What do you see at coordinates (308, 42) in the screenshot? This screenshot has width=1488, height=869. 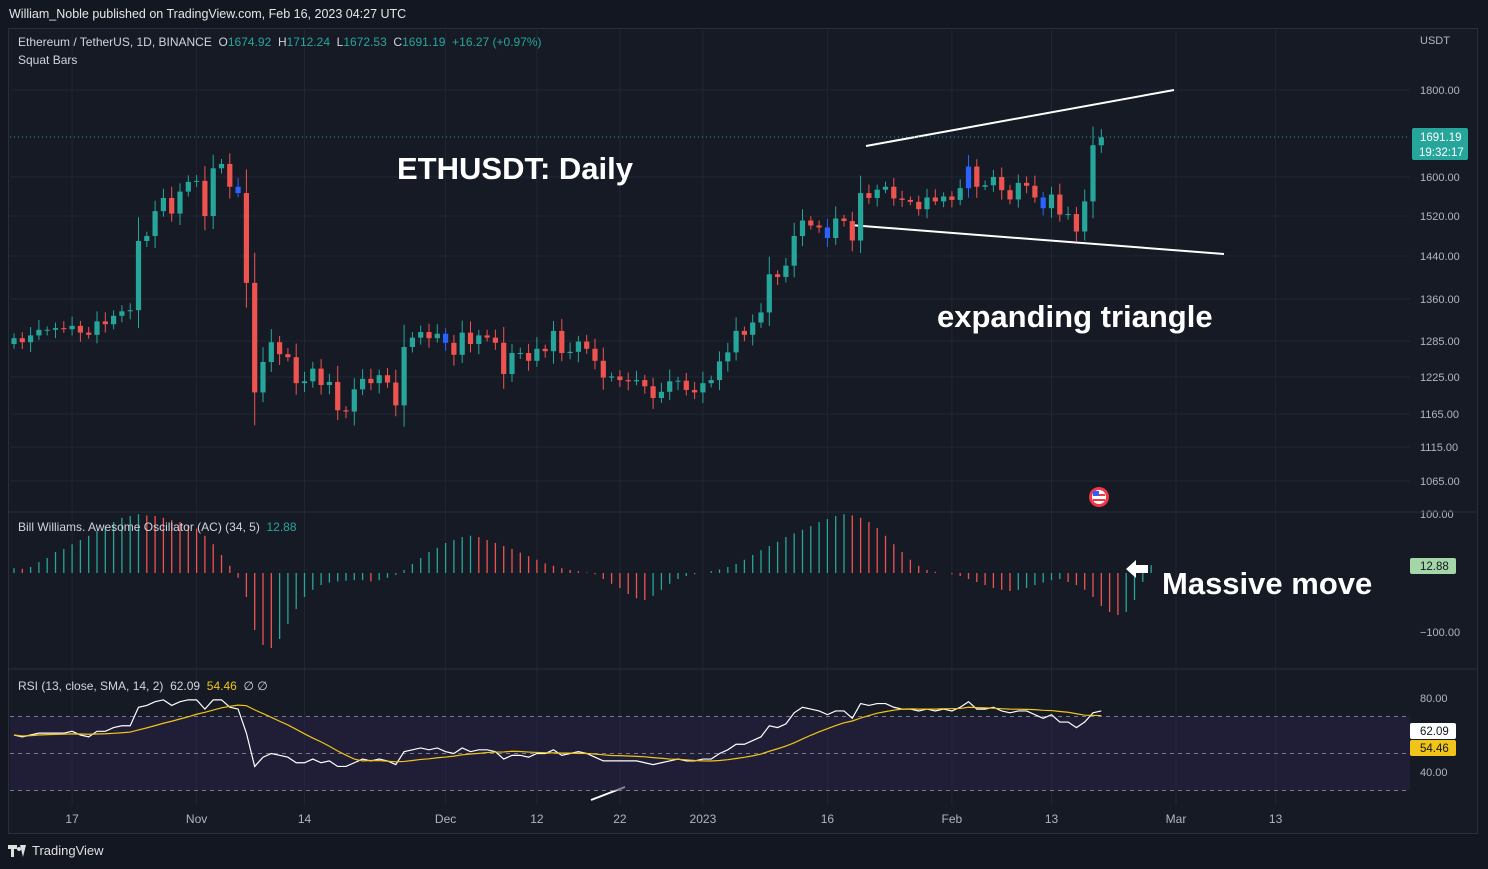 I see `high-value: 1712.24` at bounding box center [308, 42].